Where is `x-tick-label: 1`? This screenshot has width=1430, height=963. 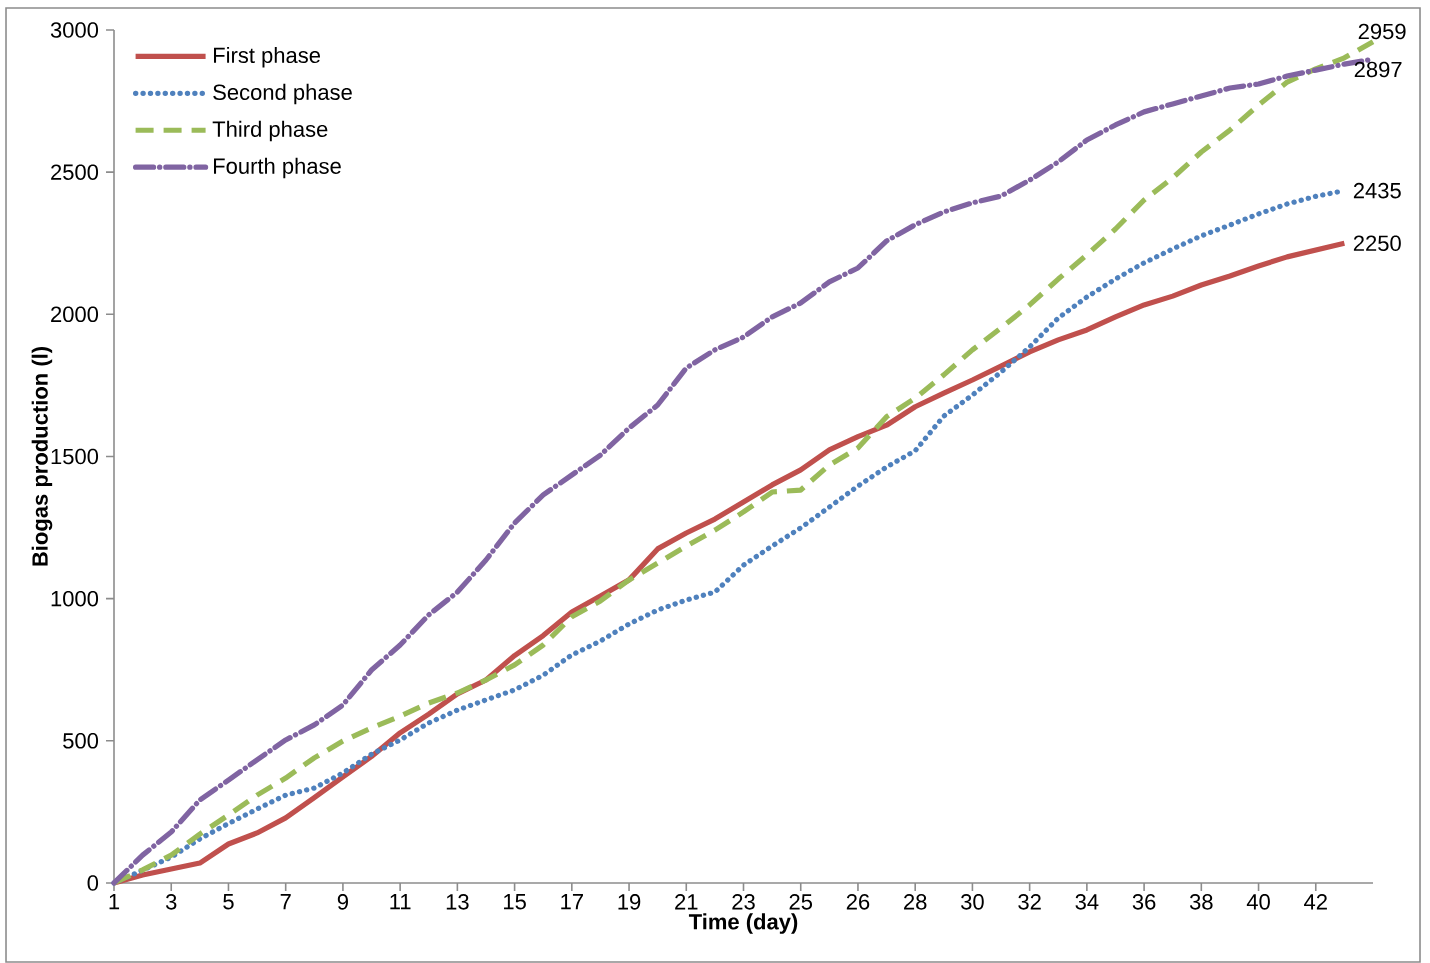
x-tick-label: 1 is located at coordinates (114, 902).